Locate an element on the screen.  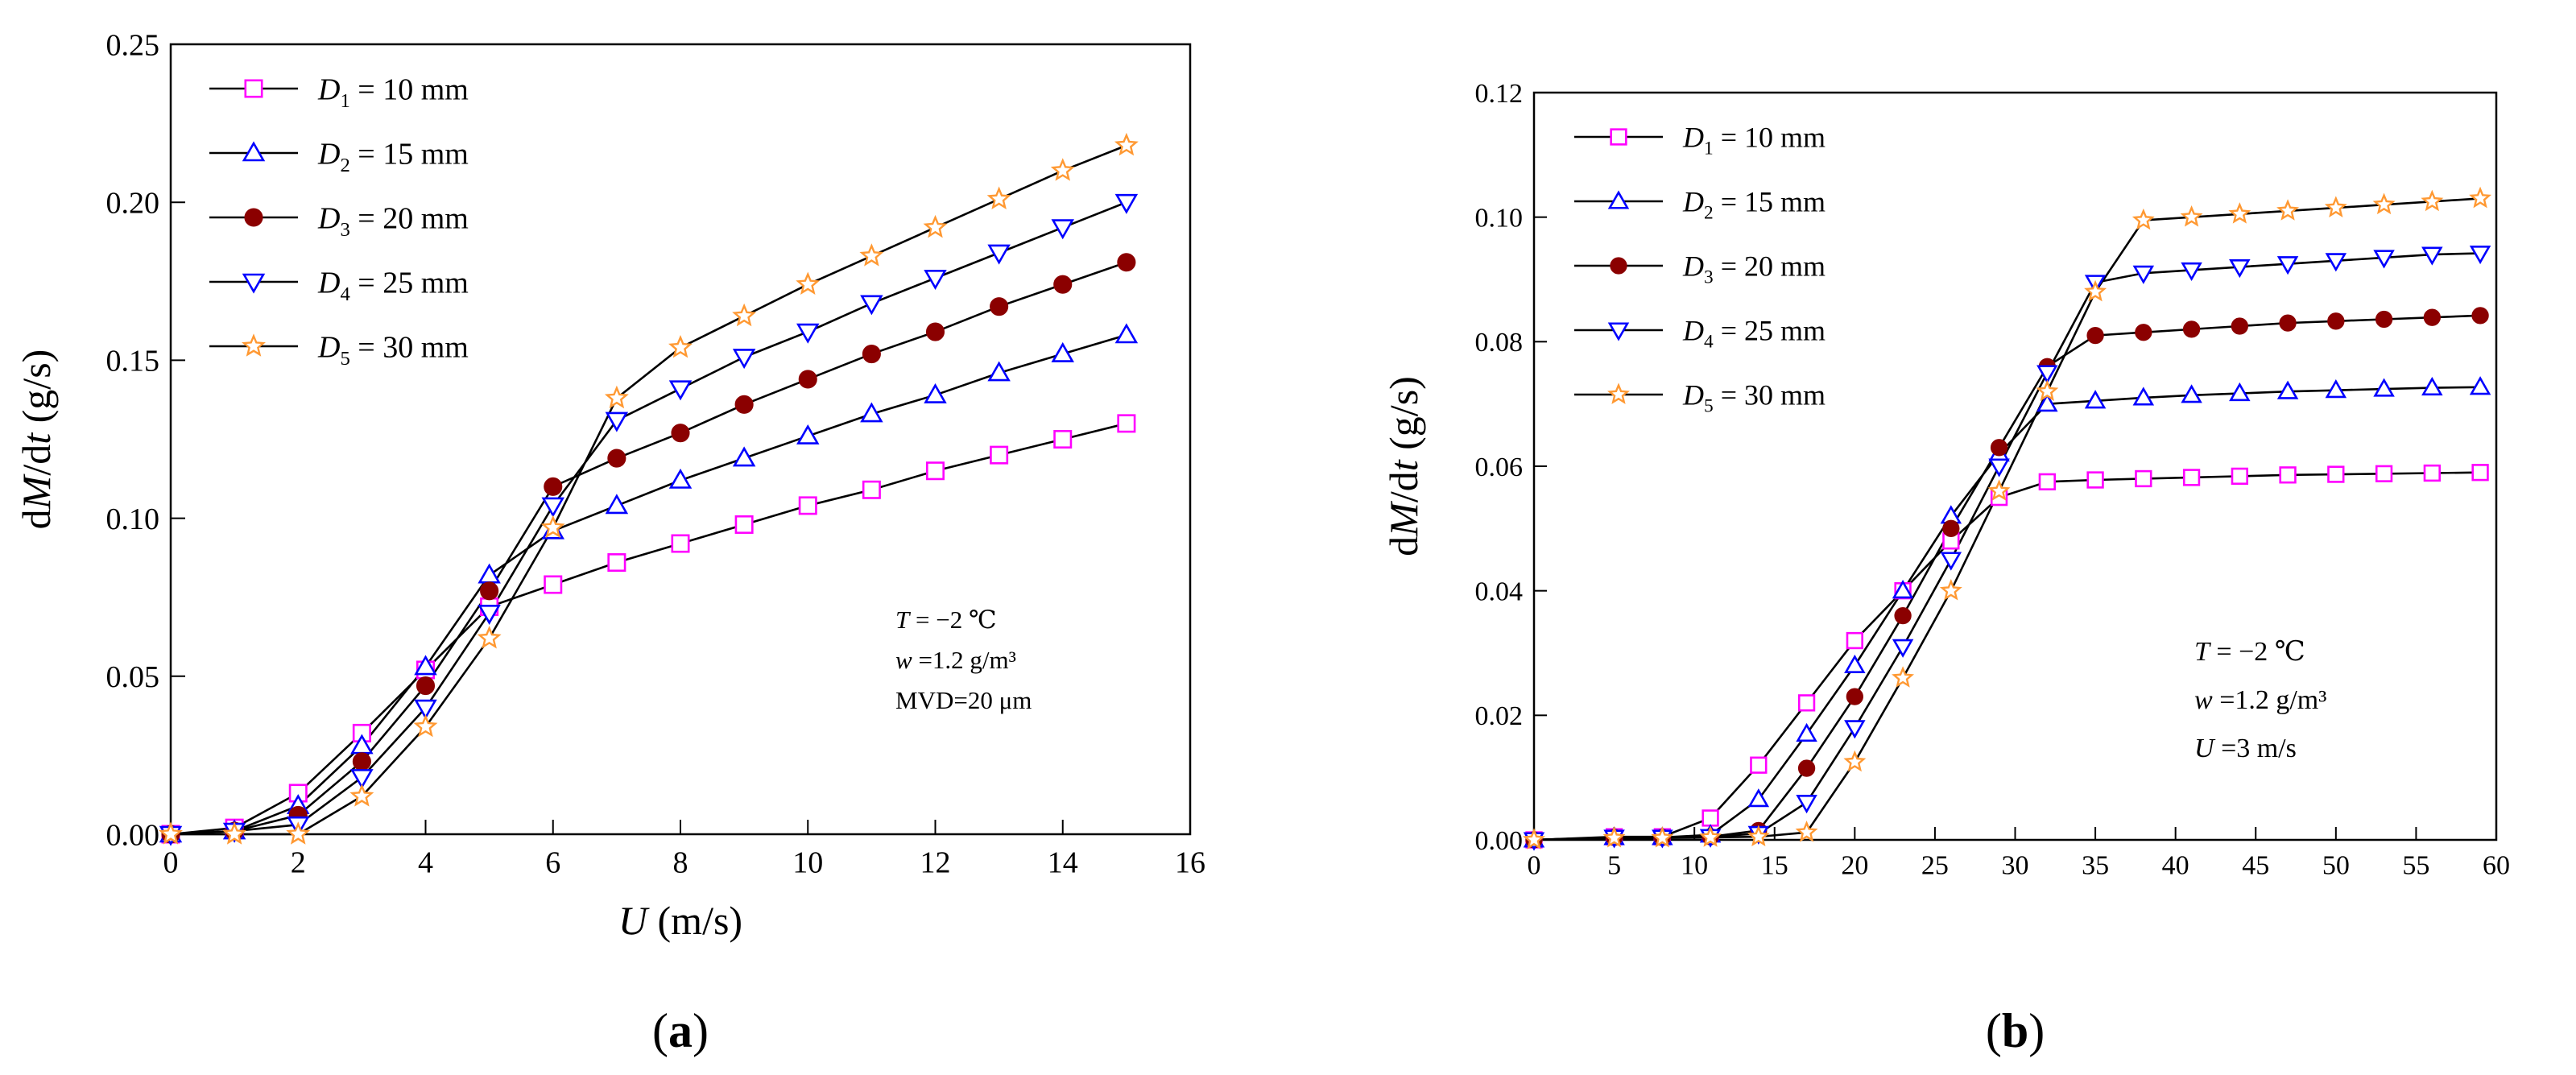
x-tick-label: 0 is located at coordinates (171, 863).